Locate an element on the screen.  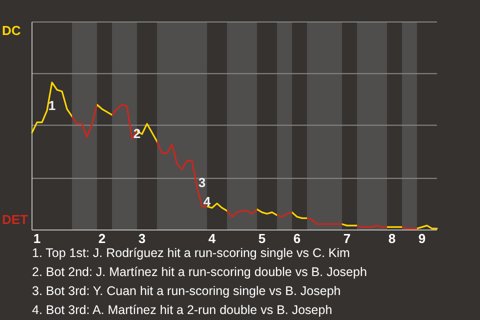
text: 4. Bot 3rd: A. Martínez hit a 2-run double vs B. Joseph is located at coordinates (182, 310).